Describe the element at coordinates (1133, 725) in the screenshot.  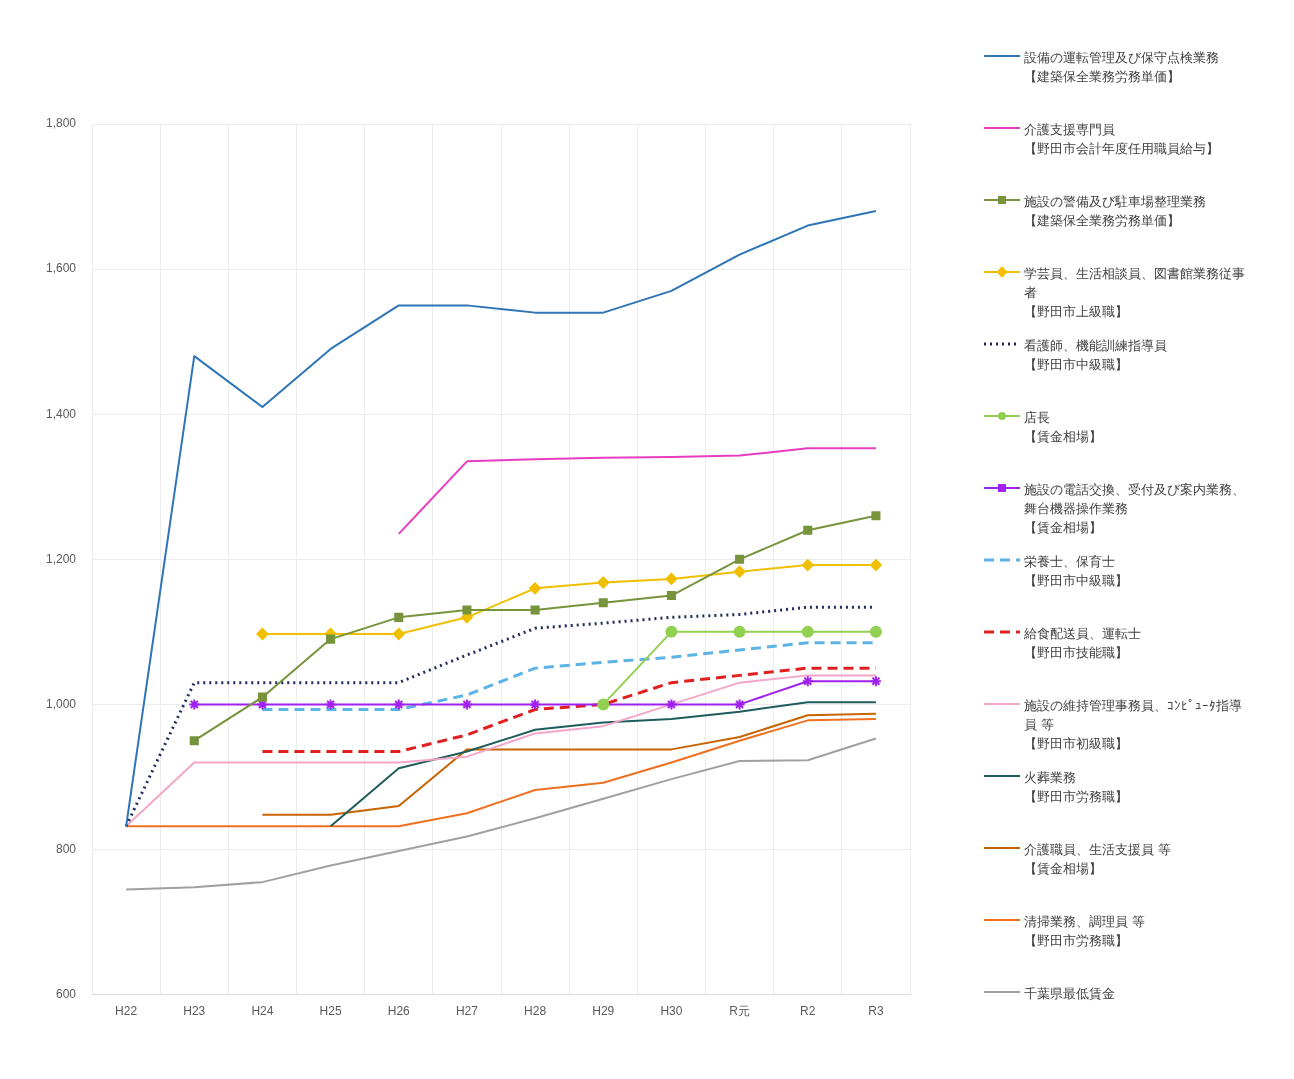
I see `legend-label: 施設の維持管理事務員、ｺﾝﾋﾟｭｰﾀ指導員 等【野田市初級職】` at that location.